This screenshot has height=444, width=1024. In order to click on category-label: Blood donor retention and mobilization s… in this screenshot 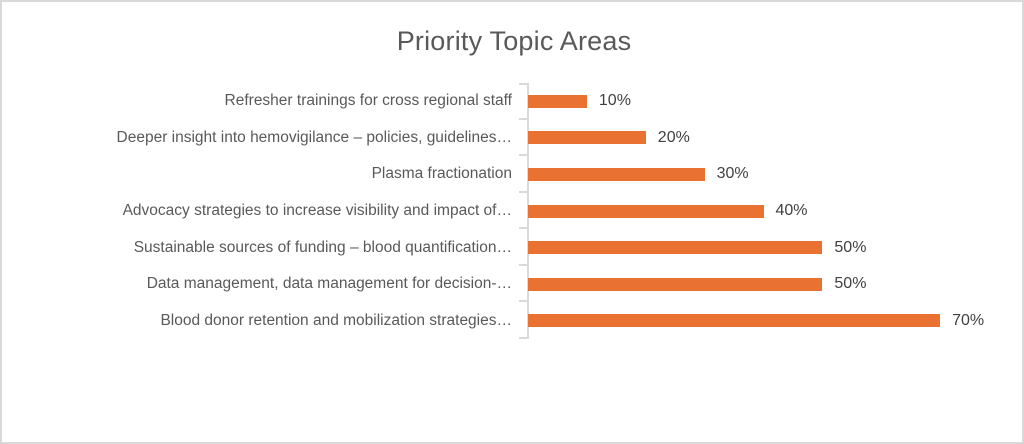, I will do `click(336, 320)`.